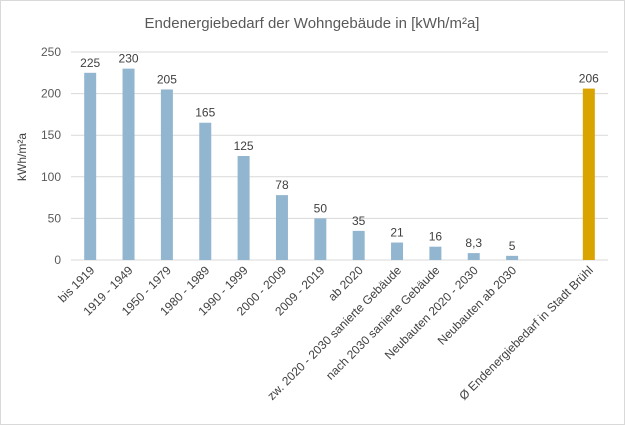 Image resolution: width=625 pixels, height=425 pixels. What do you see at coordinates (244, 146) in the screenshot?
I see `data-label: 125` at bounding box center [244, 146].